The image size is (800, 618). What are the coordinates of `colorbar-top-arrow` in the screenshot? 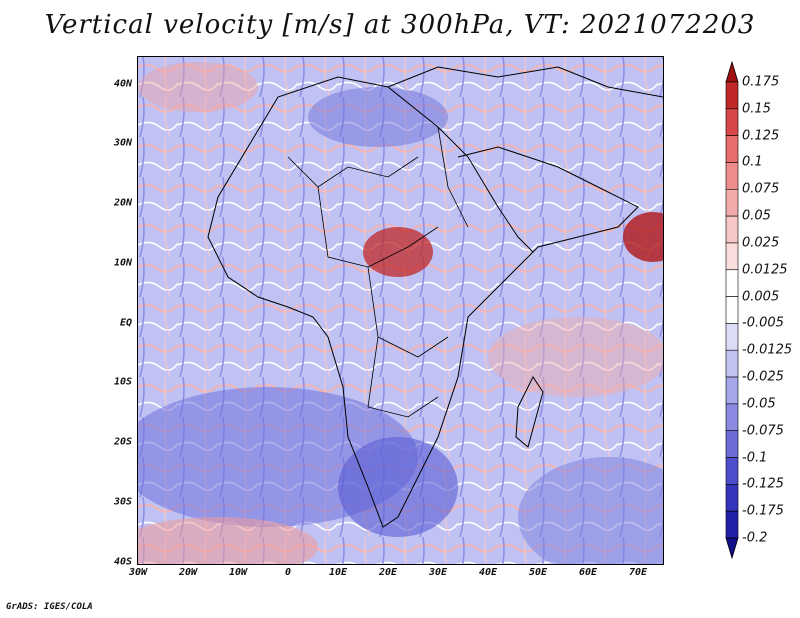 It's located at (732, 71).